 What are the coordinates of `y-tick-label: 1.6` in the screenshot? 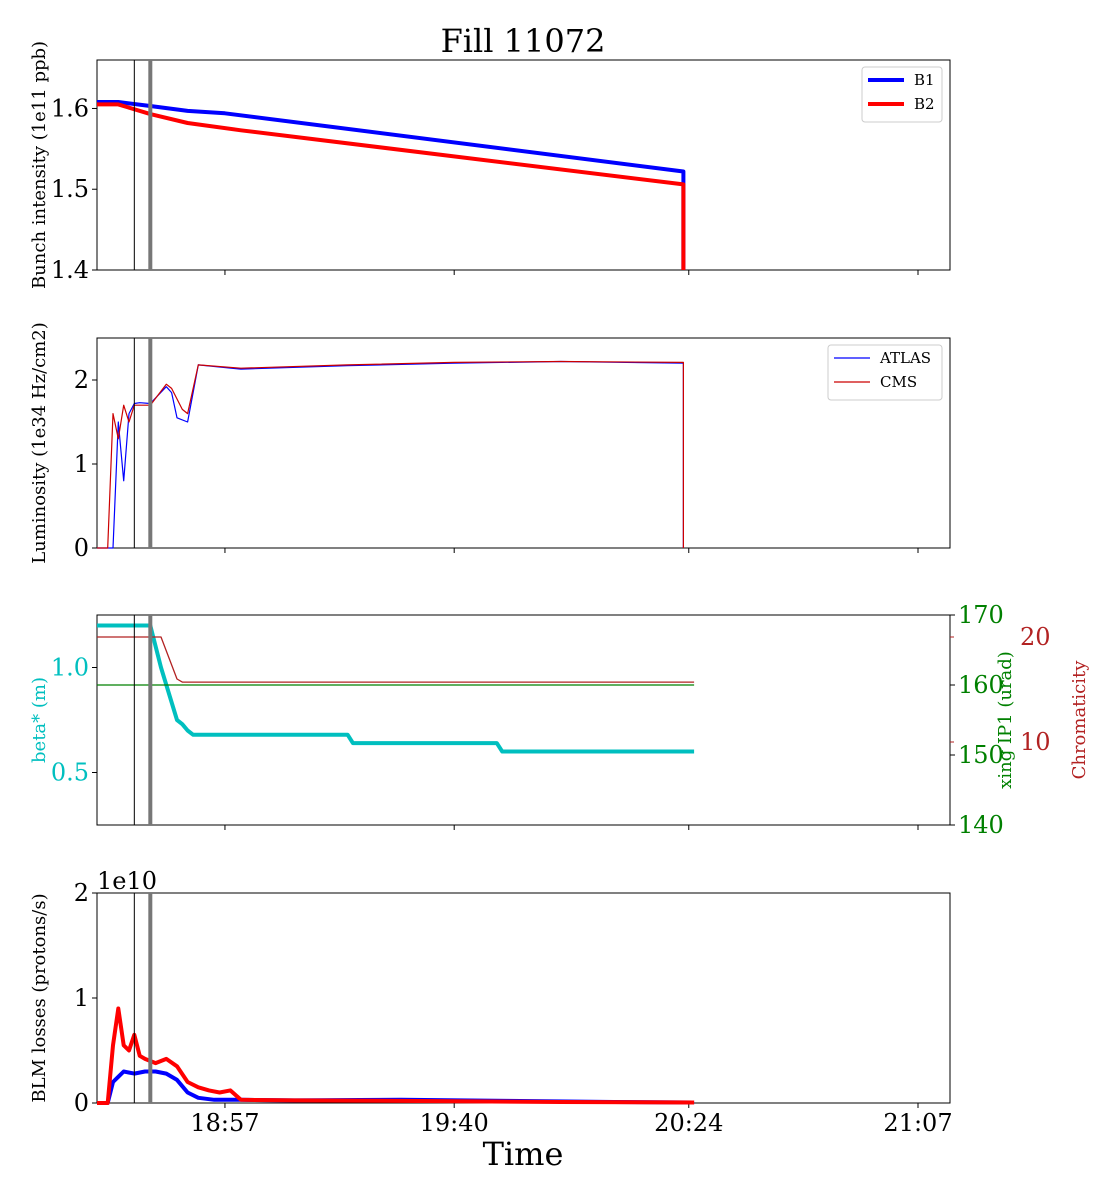 It's located at (70, 108).